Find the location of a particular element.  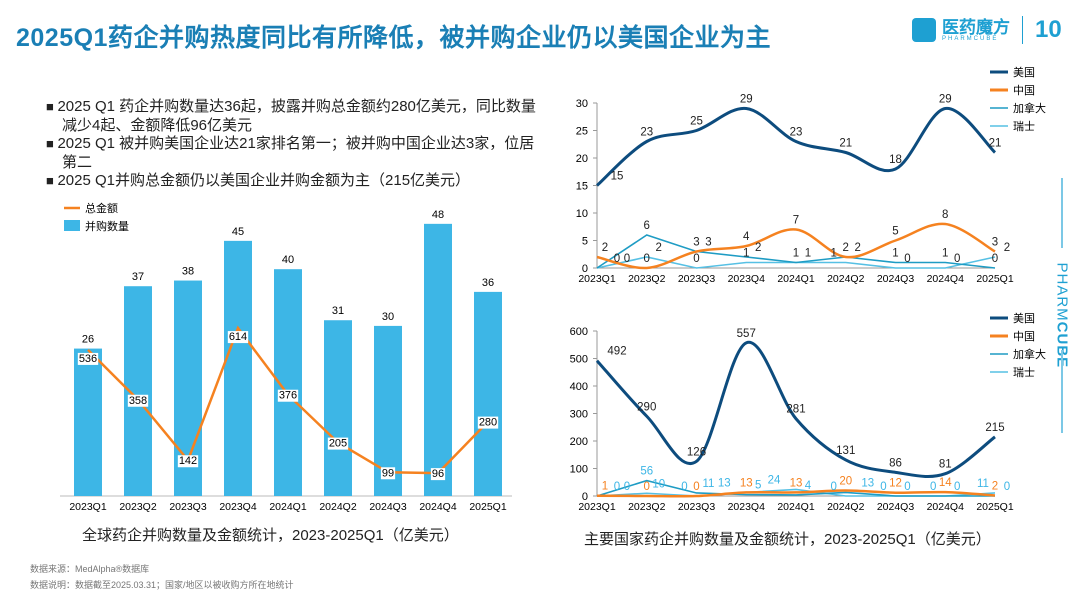

cnt-y-tick-label: 25 is located at coordinates (582, 132).